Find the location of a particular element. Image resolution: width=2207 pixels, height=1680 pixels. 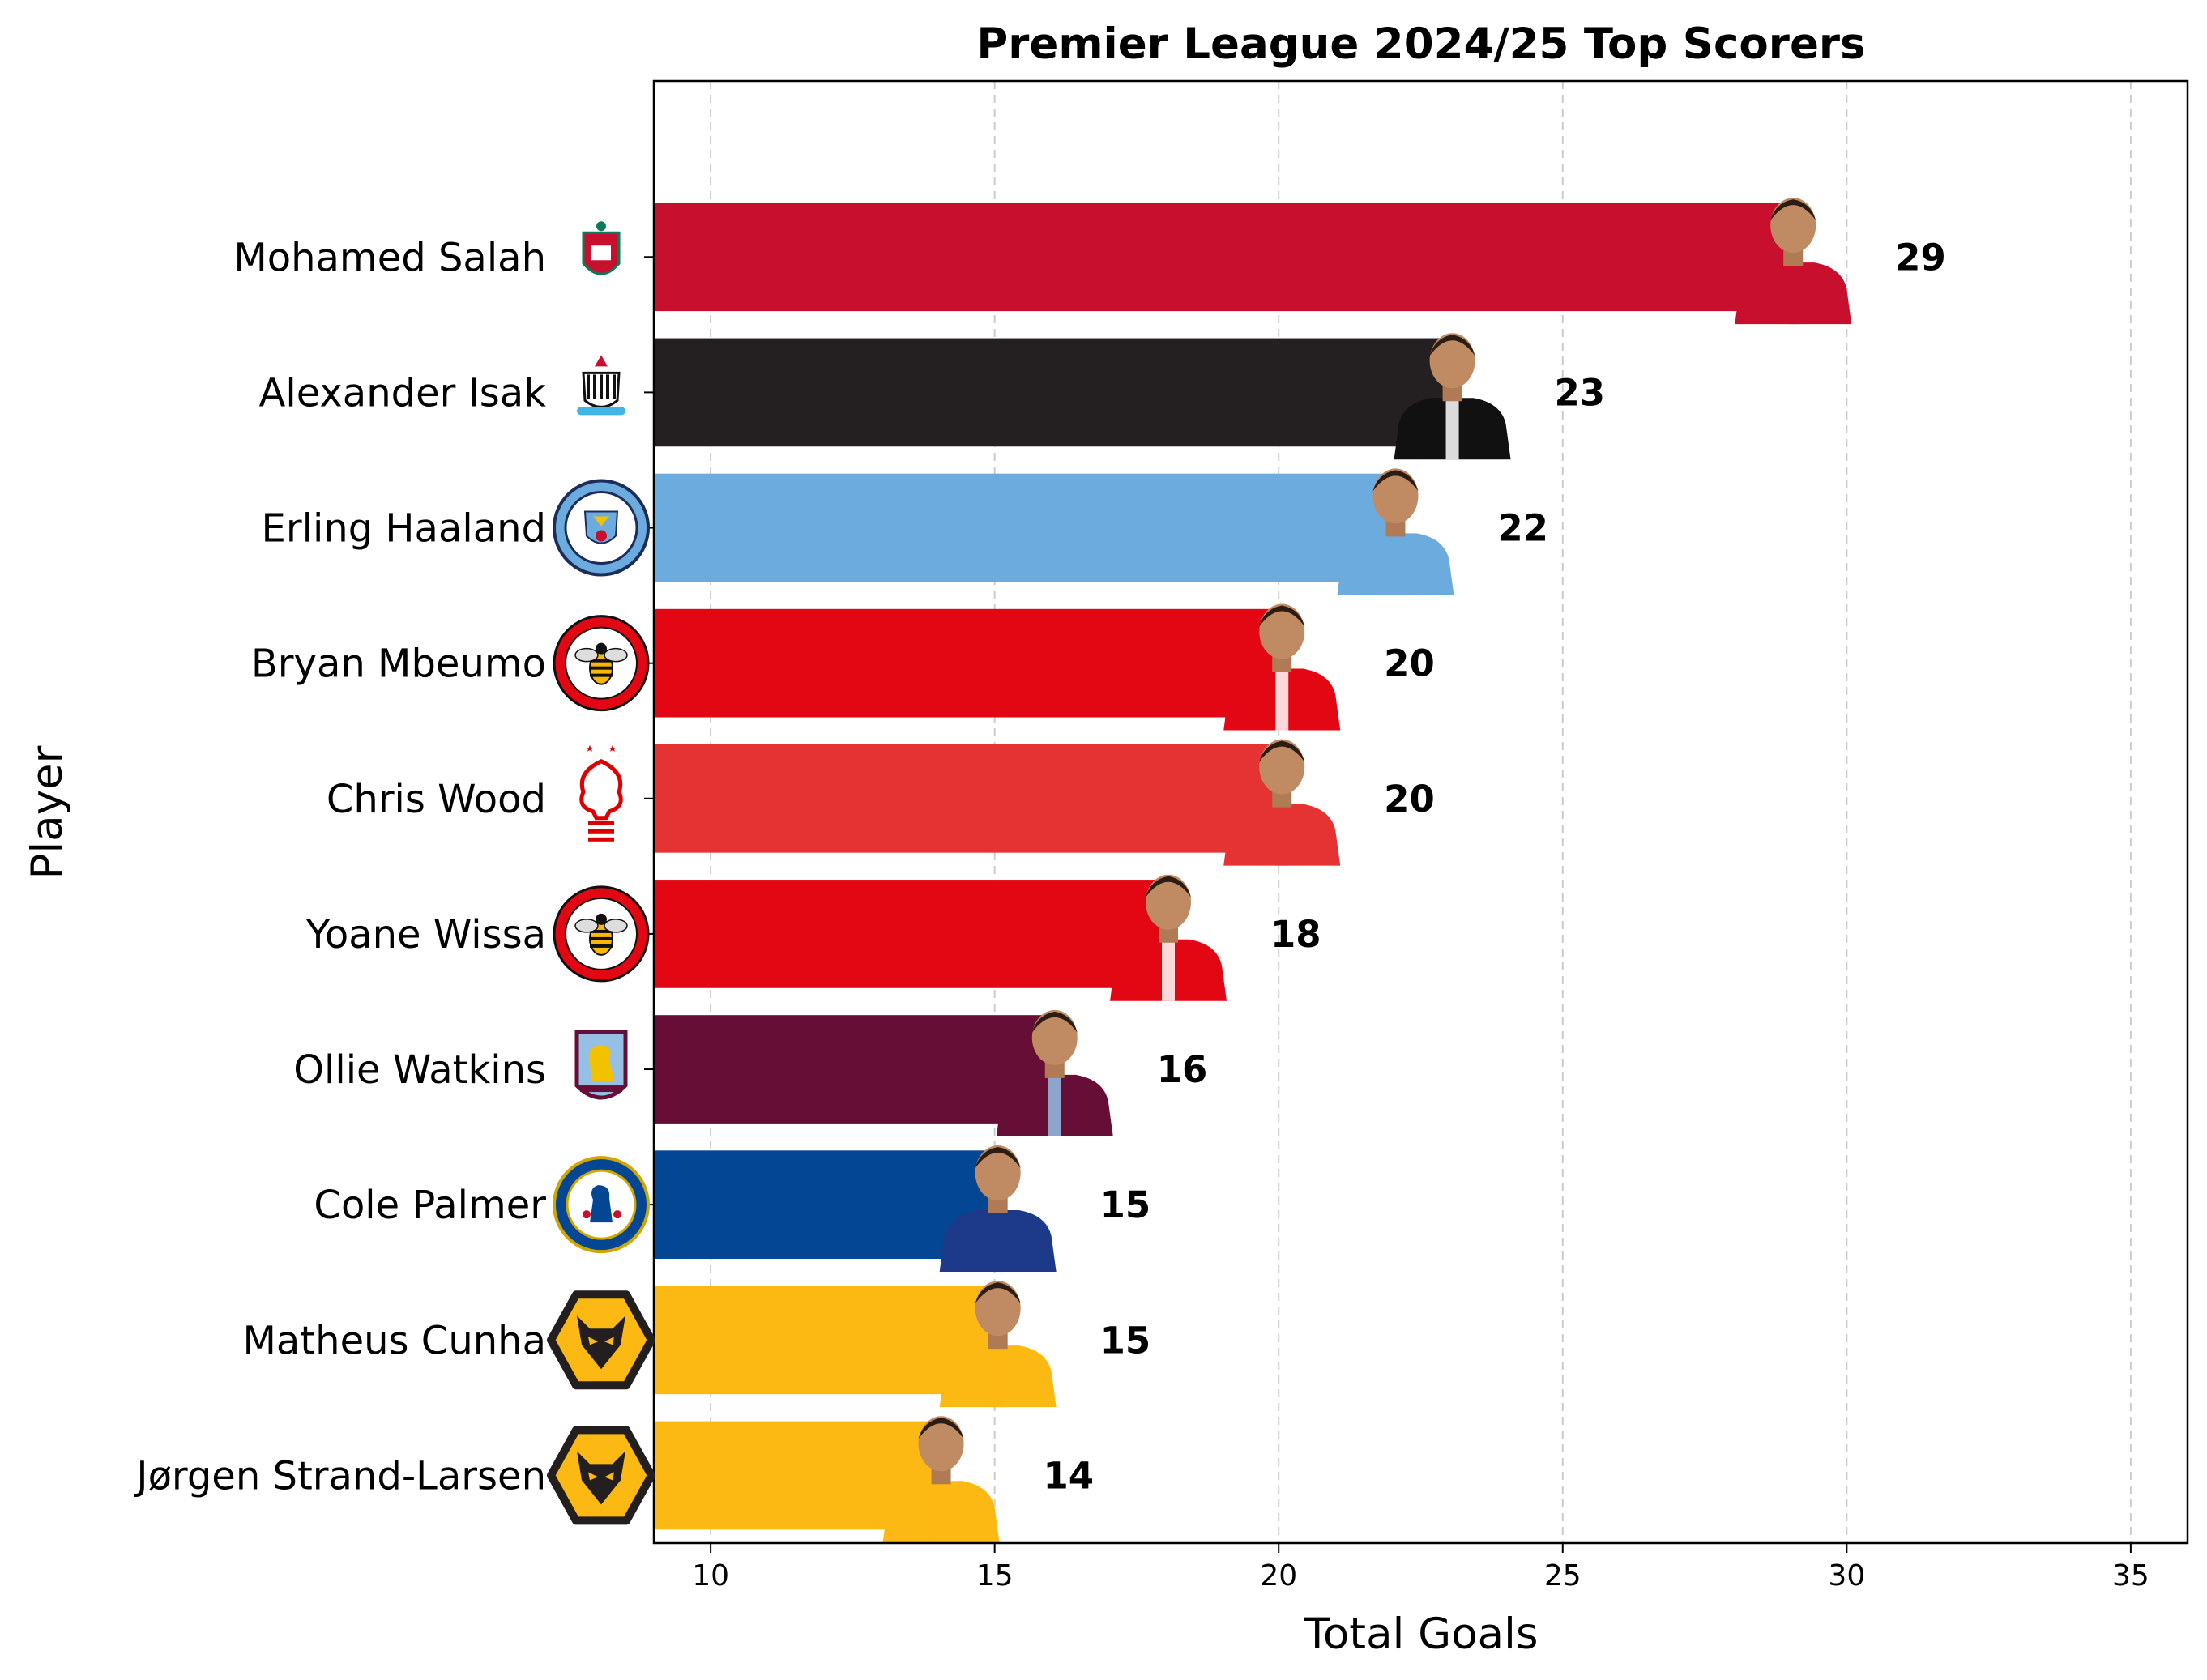

player-name-label: Ollie Watkins is located at coordinates (419, 1070).